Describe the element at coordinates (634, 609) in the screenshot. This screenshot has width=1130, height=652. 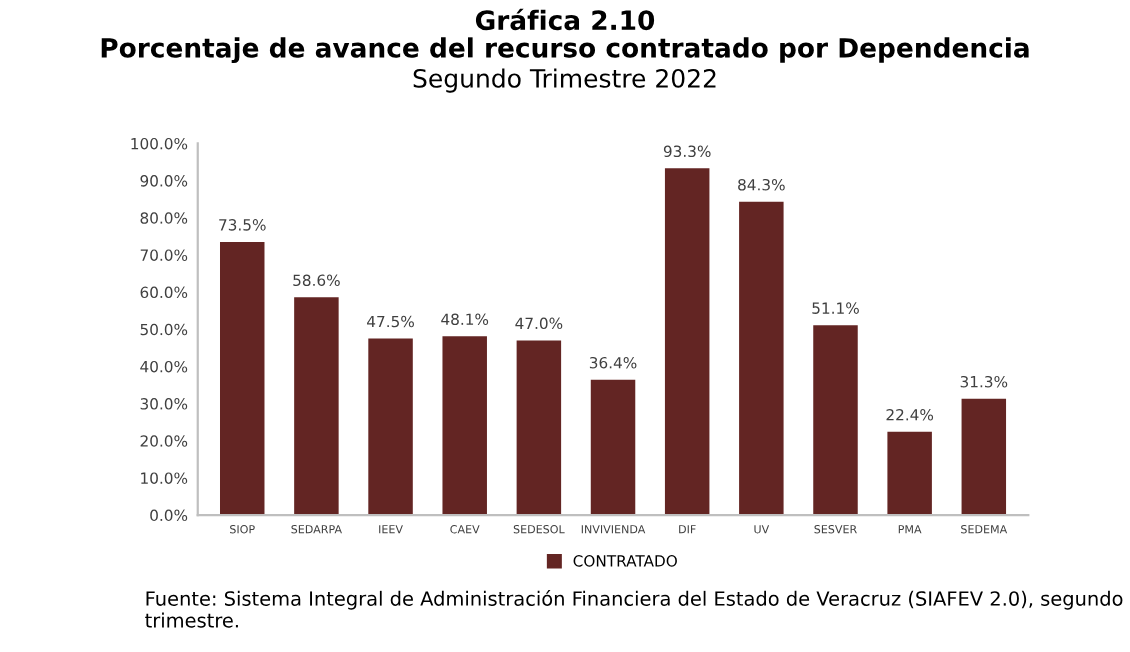
I see `source-note: Fuente: Sistema Integral de Administración Financiera del Estado de Veracruz (SIAFEV 2.0), segundo trimestre.` at that location.